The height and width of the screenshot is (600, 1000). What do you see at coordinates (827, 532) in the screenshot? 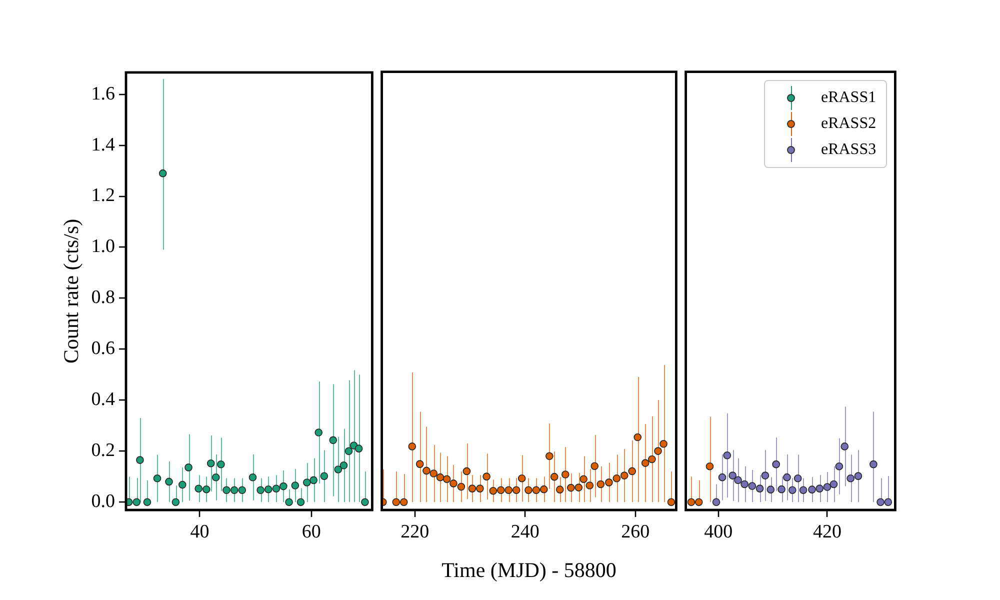
I see `x-tick-label: 420` at bounding box center [827, 532].